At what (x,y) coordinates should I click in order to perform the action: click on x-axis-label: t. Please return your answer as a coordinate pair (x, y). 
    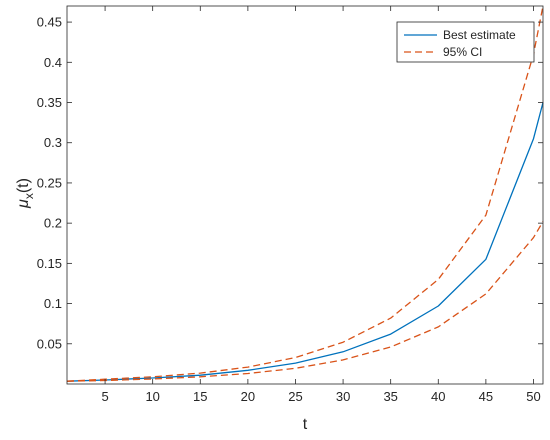
    Looking at the image, I should click on (305, 424).